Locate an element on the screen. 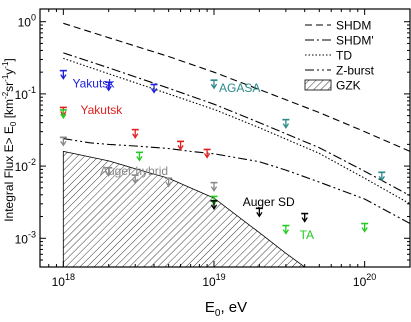 This screenshot has width=411, height=322. legend-item-td: TD is located at coordinates (328, 56).